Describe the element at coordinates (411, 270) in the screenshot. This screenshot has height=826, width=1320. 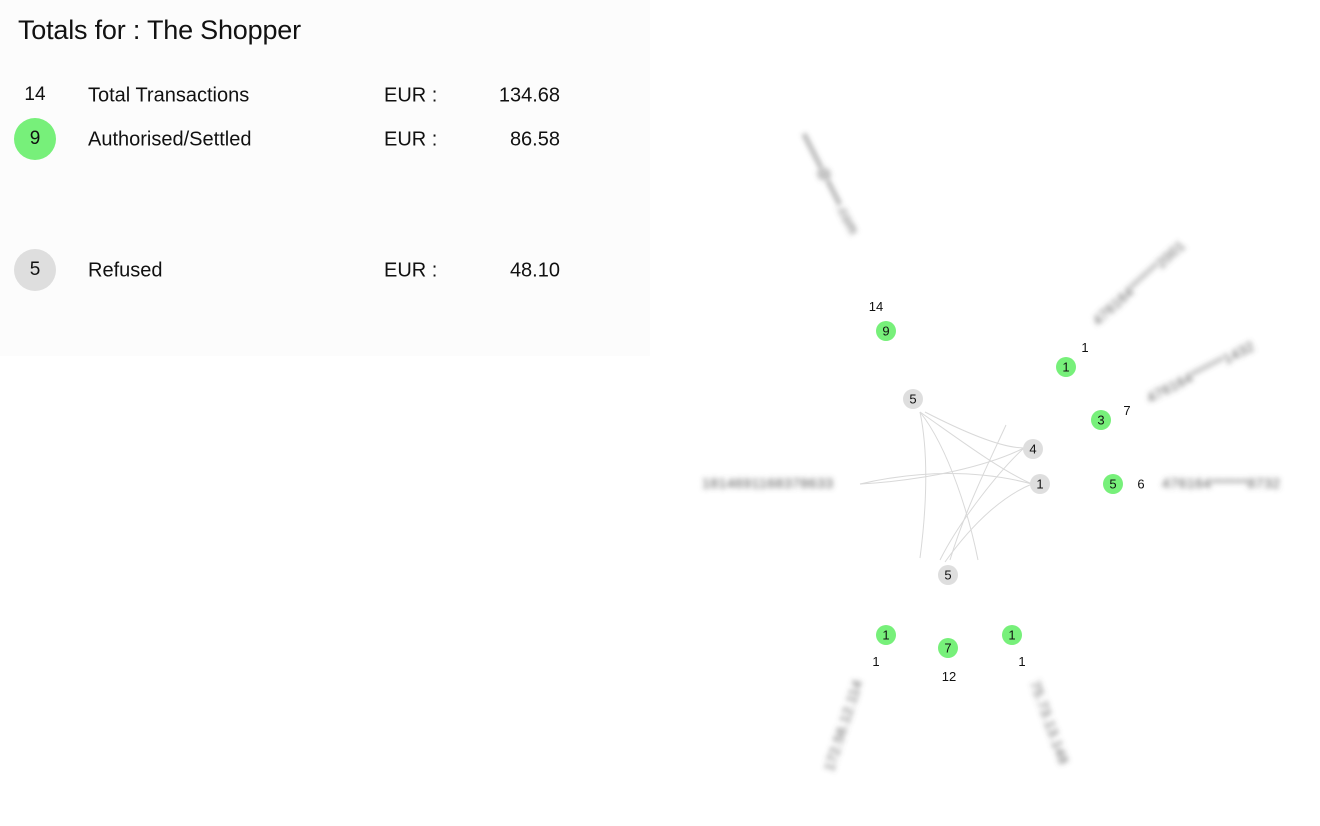
I see `refused-currency: EUR :` at that location.